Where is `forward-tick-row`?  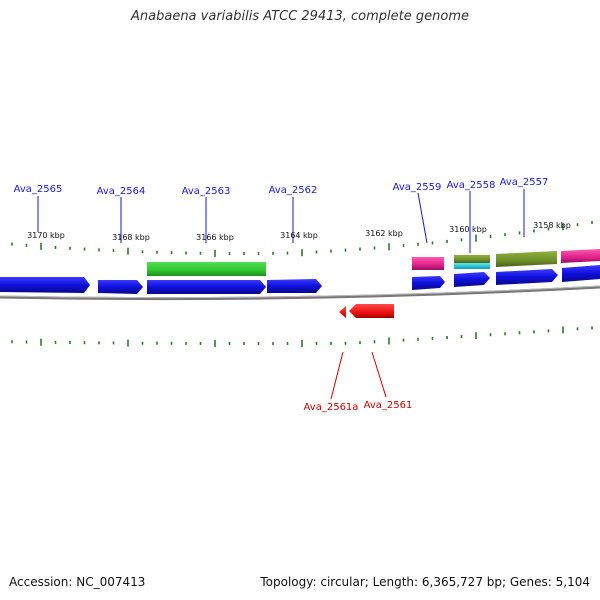
forward-tick-row is located at coordinates (302, 238).